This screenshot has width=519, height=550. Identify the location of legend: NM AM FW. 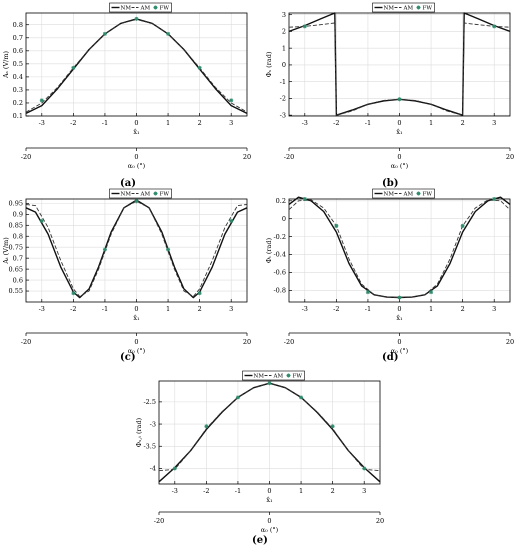
(140, 193).